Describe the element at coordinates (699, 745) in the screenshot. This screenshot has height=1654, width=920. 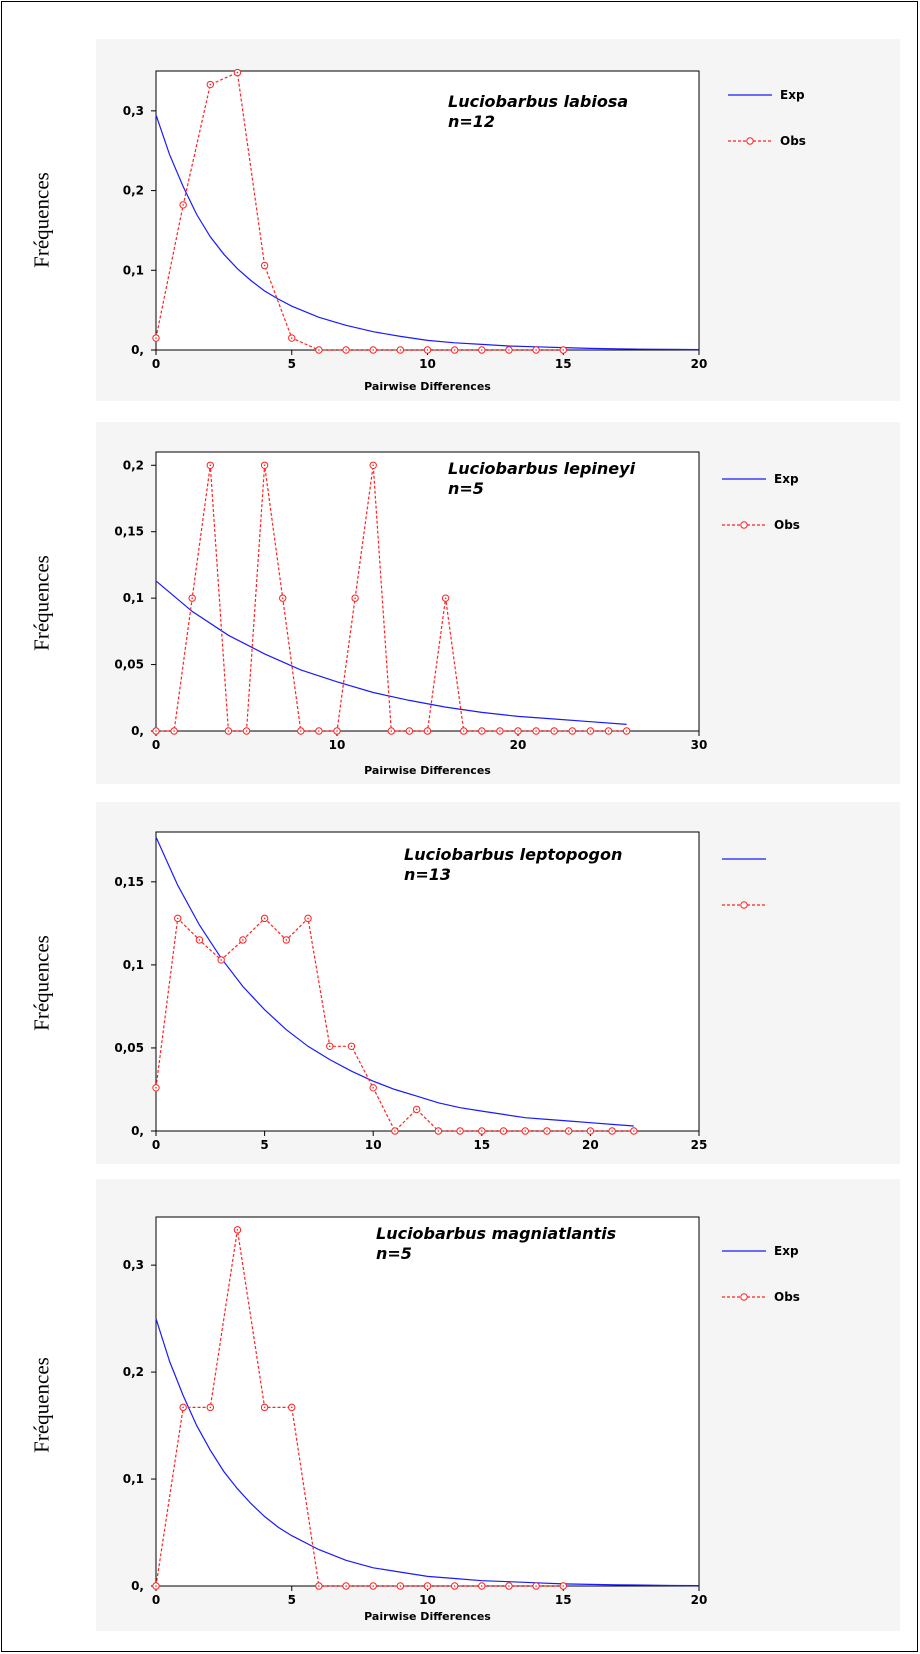
I see `x-tick-label: 30` at that location.